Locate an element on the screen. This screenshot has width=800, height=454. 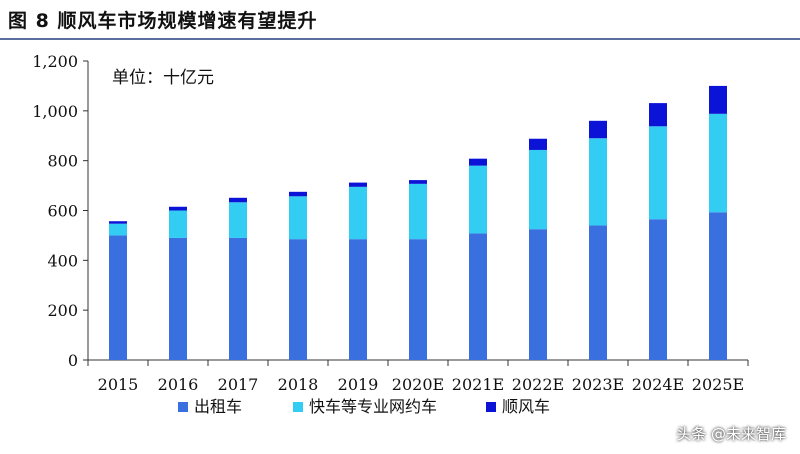
y-tick-label: 200 is located at coordinates (62, 310).